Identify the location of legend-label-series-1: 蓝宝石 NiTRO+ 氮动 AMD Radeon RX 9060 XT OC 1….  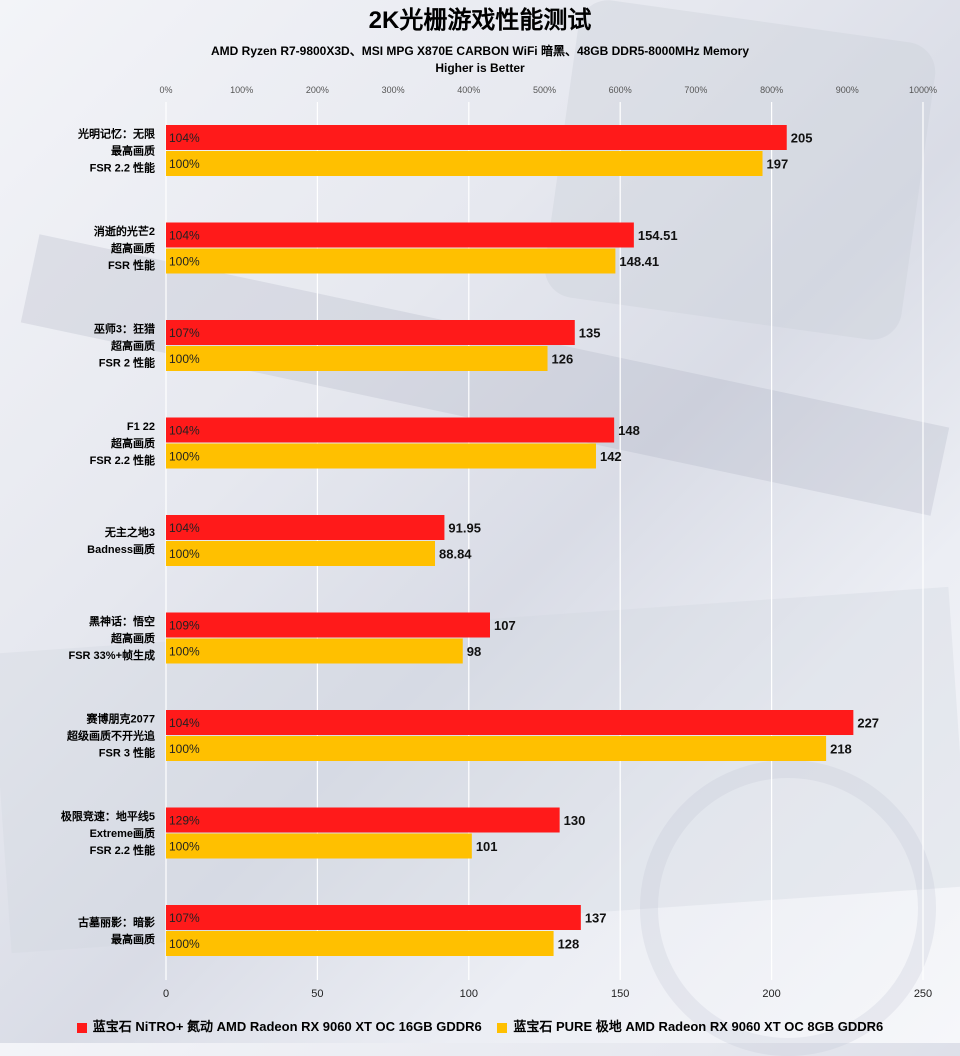
(287, 1026).